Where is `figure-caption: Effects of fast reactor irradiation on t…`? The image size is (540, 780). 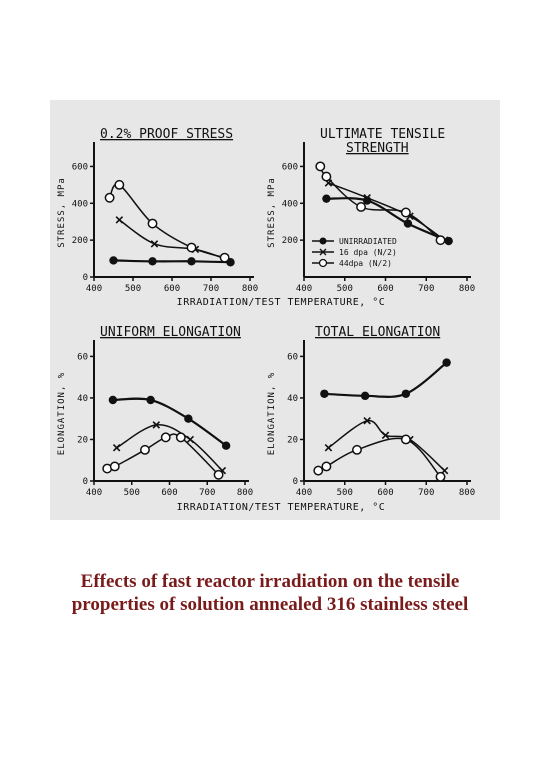
figure-caption: Effects of fast reactor irradiation on t… is located at coordinates (270, 593).